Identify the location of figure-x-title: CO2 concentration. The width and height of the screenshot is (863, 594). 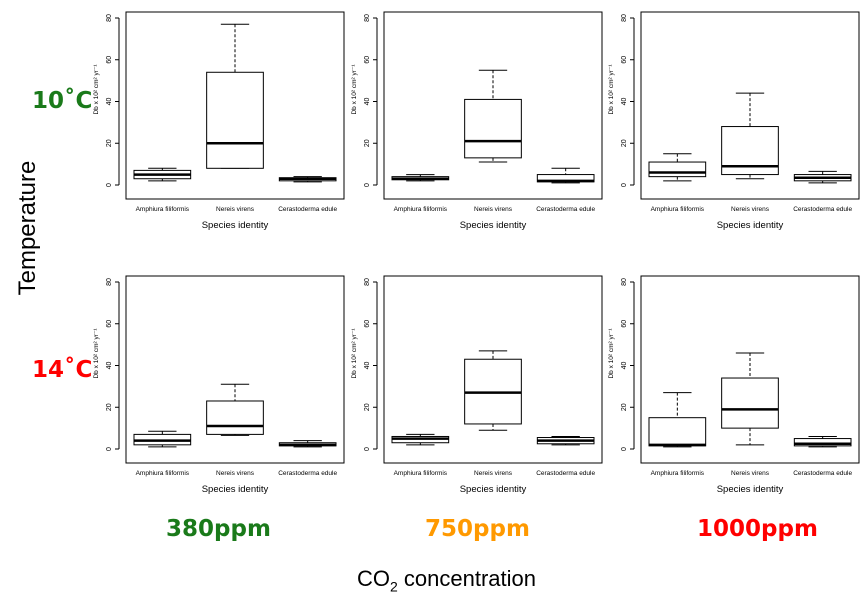
(446, 580).